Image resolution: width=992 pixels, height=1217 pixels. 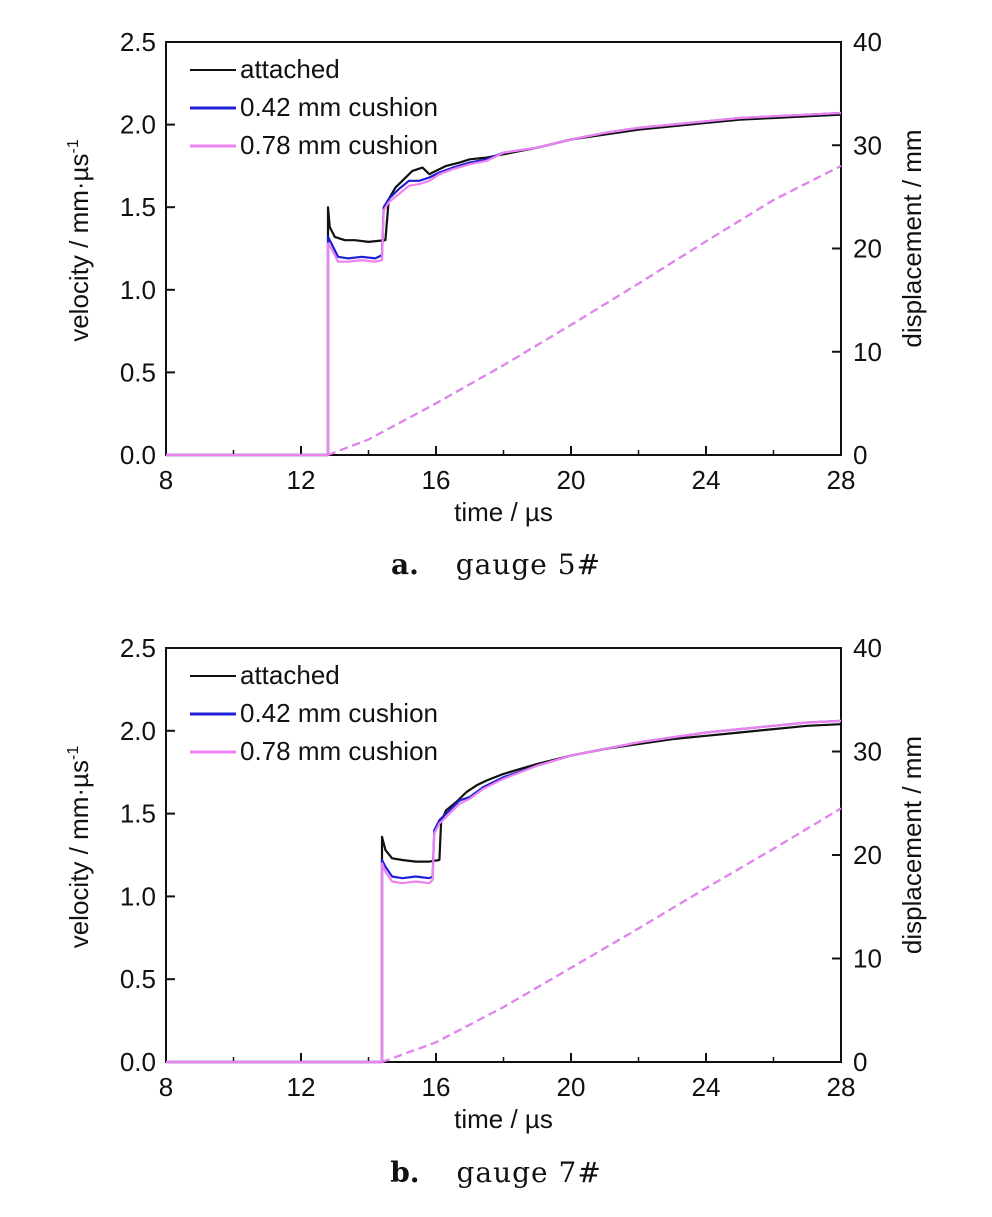 What do you see at coordinates (528, 564) in the screenshot?
I see `caption-text: gauge 5#` at bounding box center [528, 564].